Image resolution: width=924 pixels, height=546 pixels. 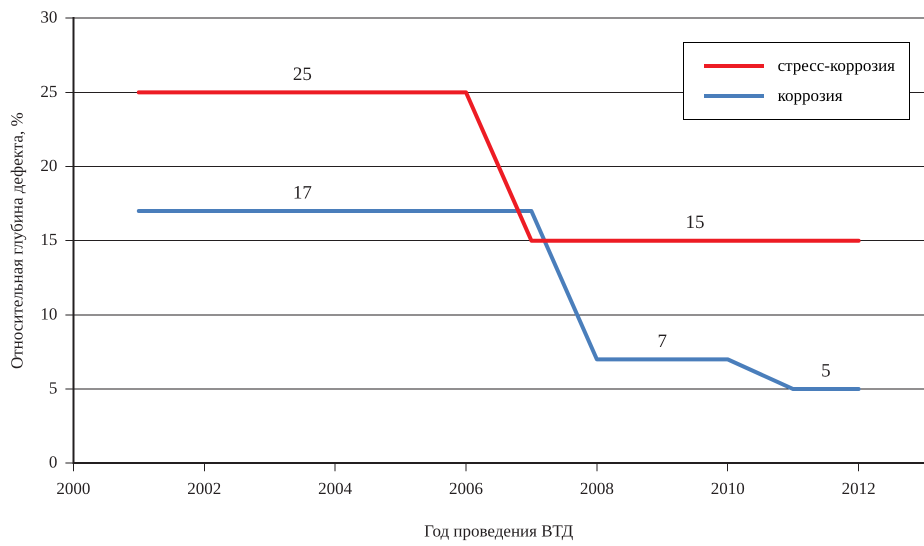 What do you see at coordinates (694, 223) in the screenshot?
I see `annotation: 15` at bounding box center [694, 223].